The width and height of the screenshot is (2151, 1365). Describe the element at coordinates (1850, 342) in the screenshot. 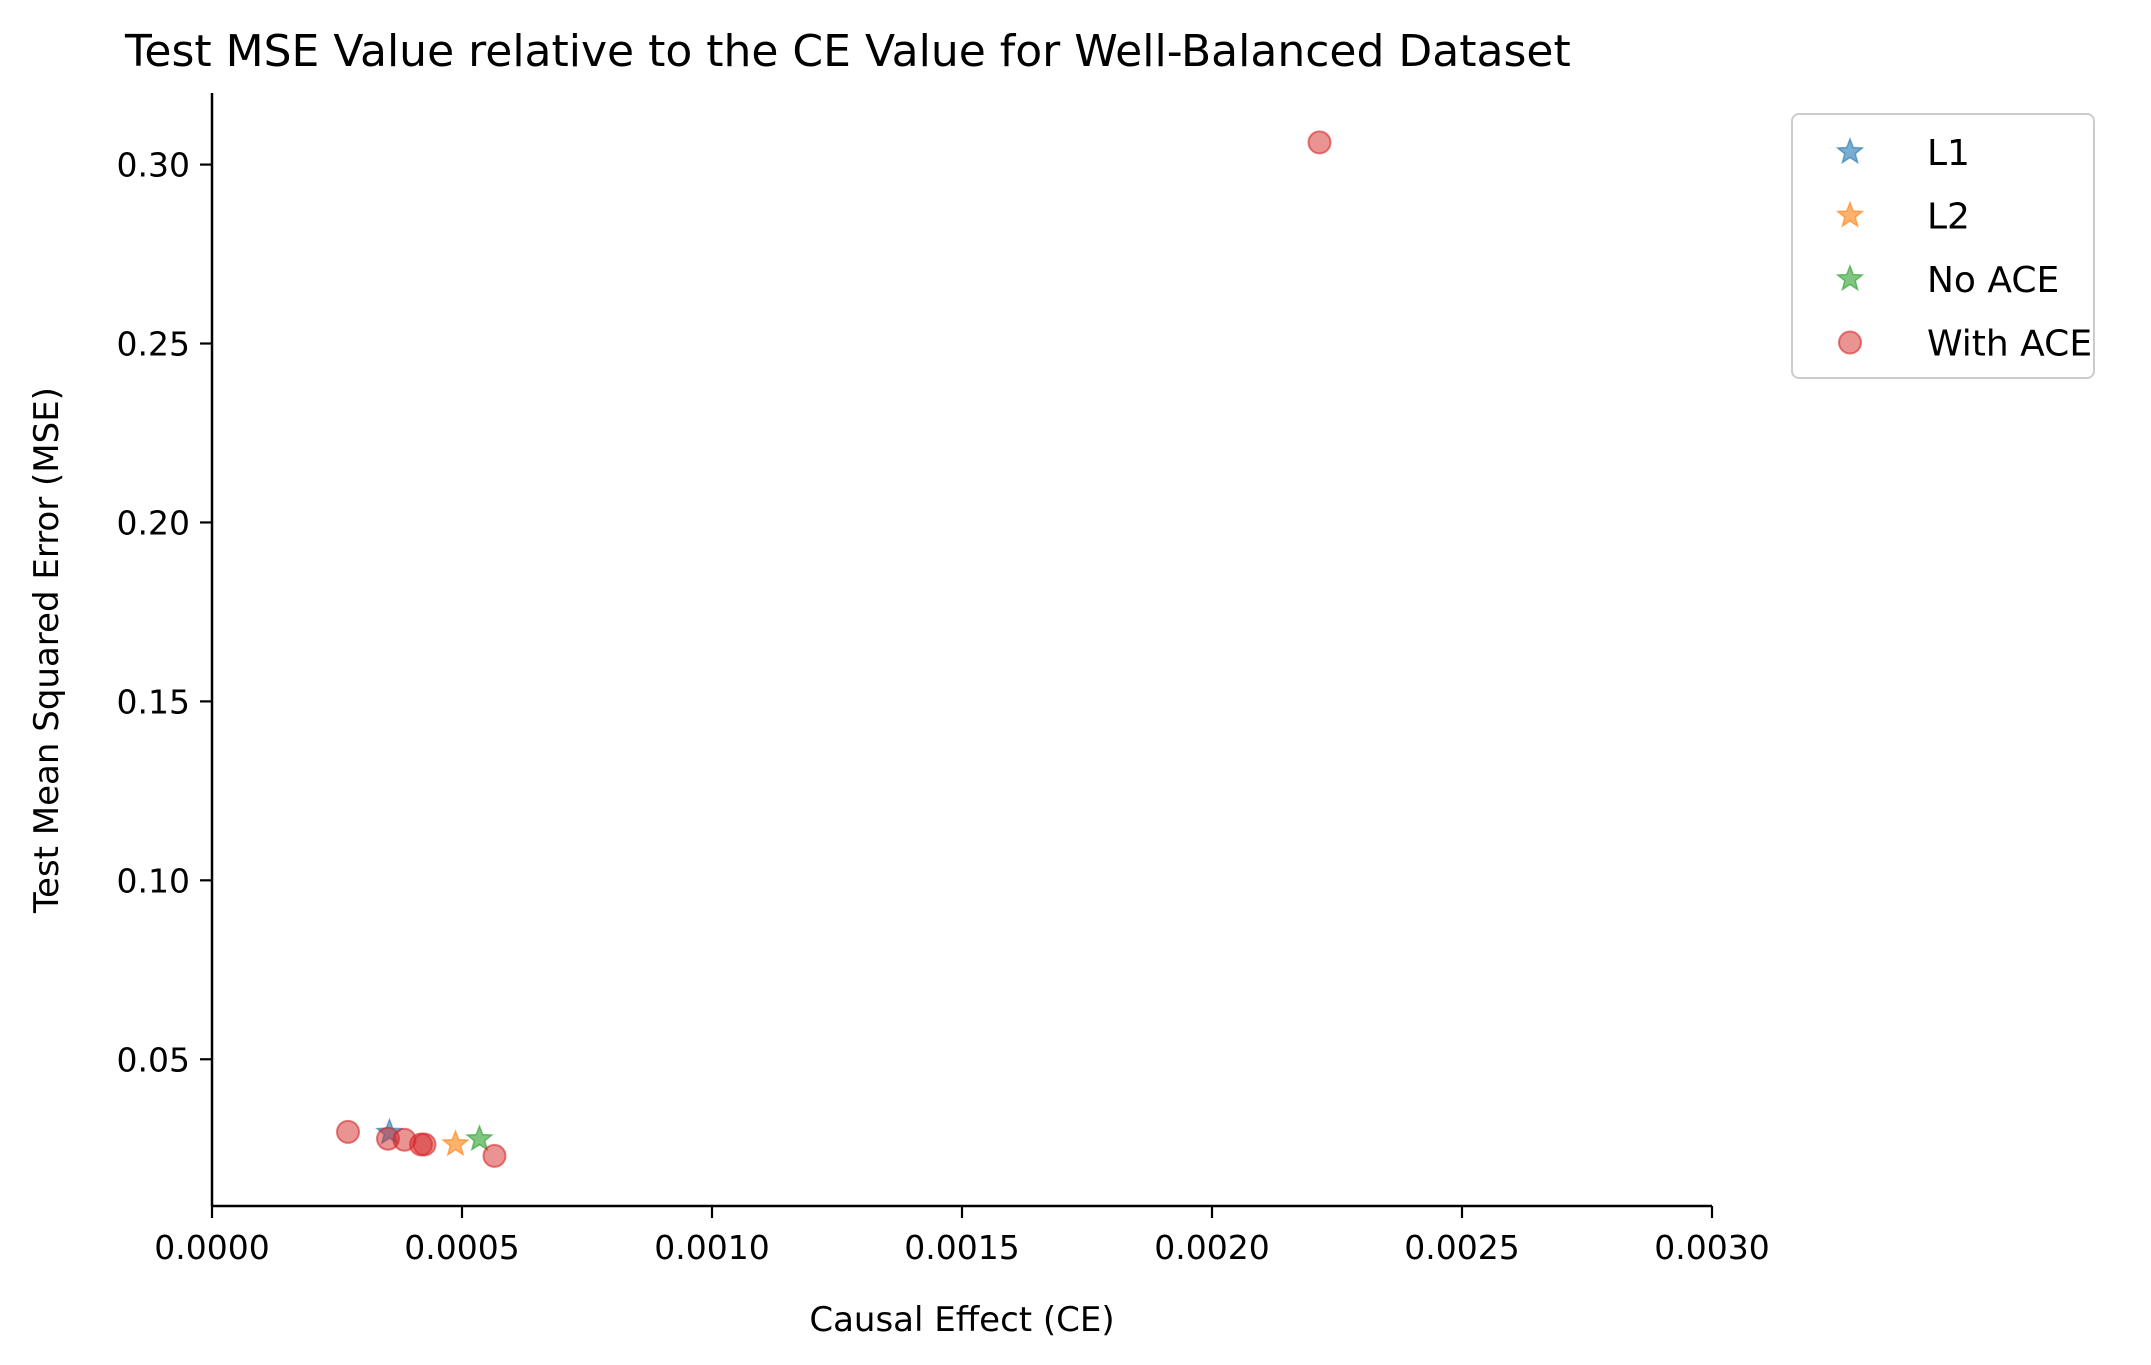

I see `legend-marker-with-ace` at that location.